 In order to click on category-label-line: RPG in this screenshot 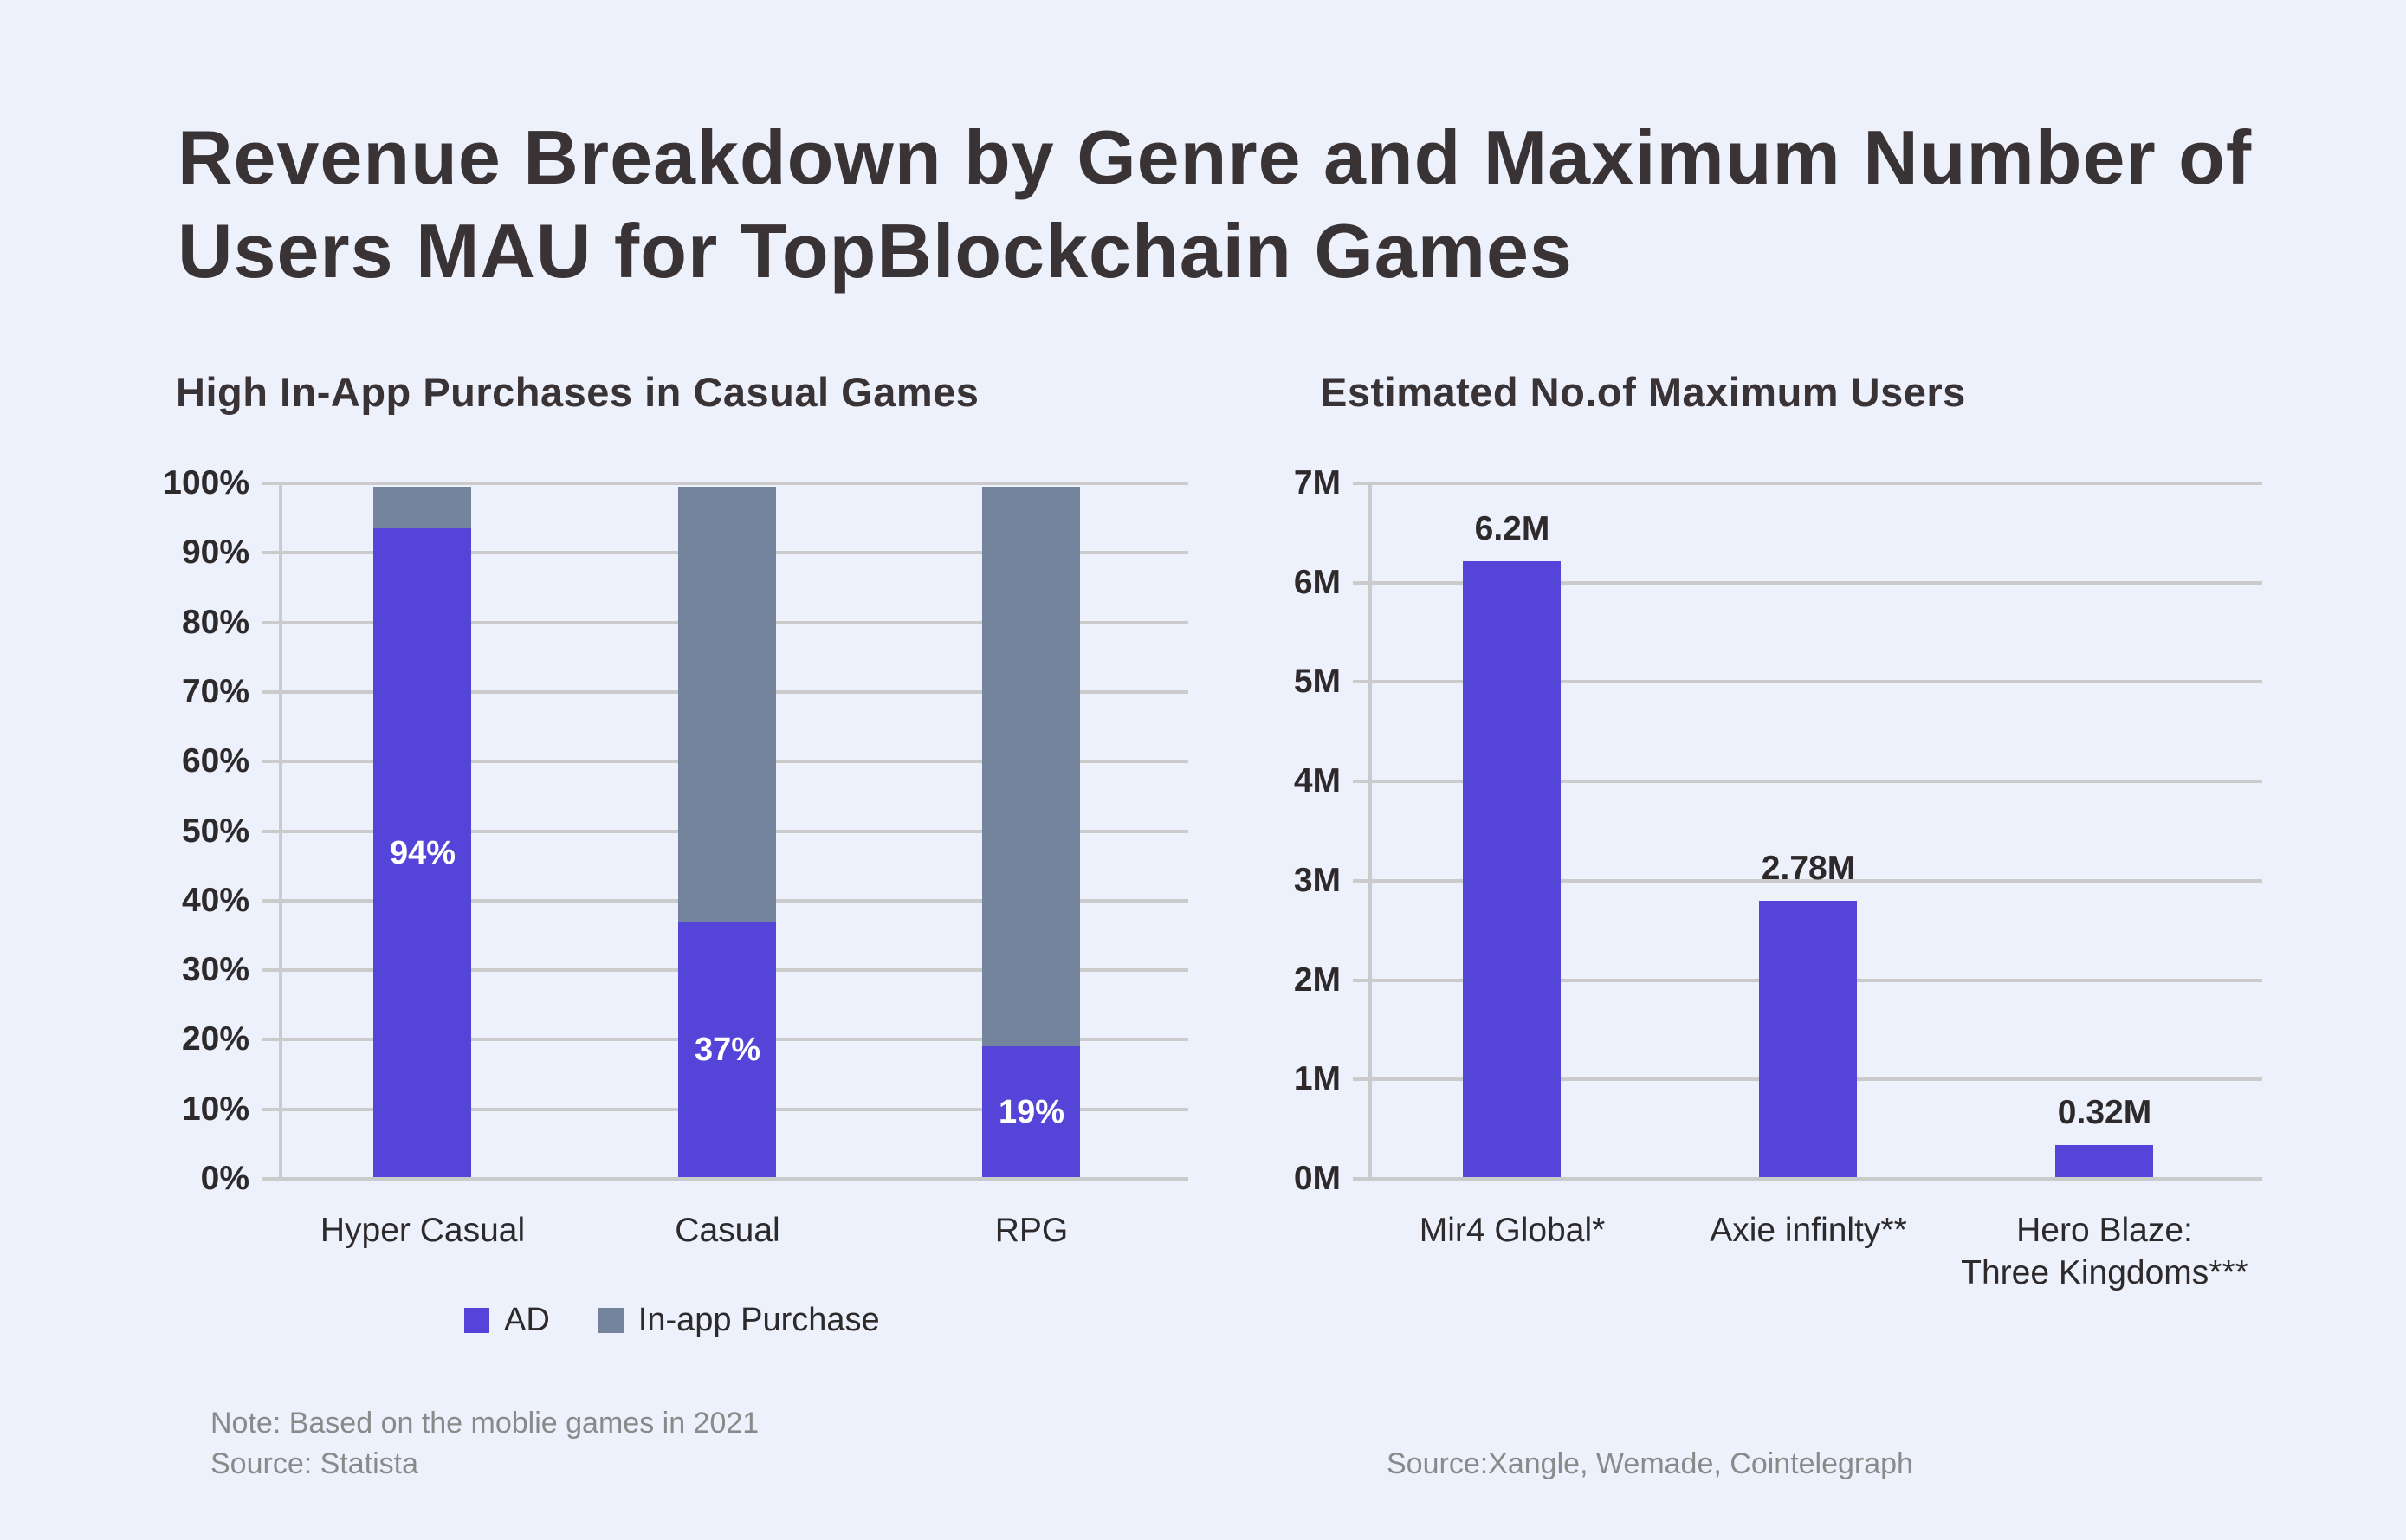, I will do `click(1031, 1230)`.